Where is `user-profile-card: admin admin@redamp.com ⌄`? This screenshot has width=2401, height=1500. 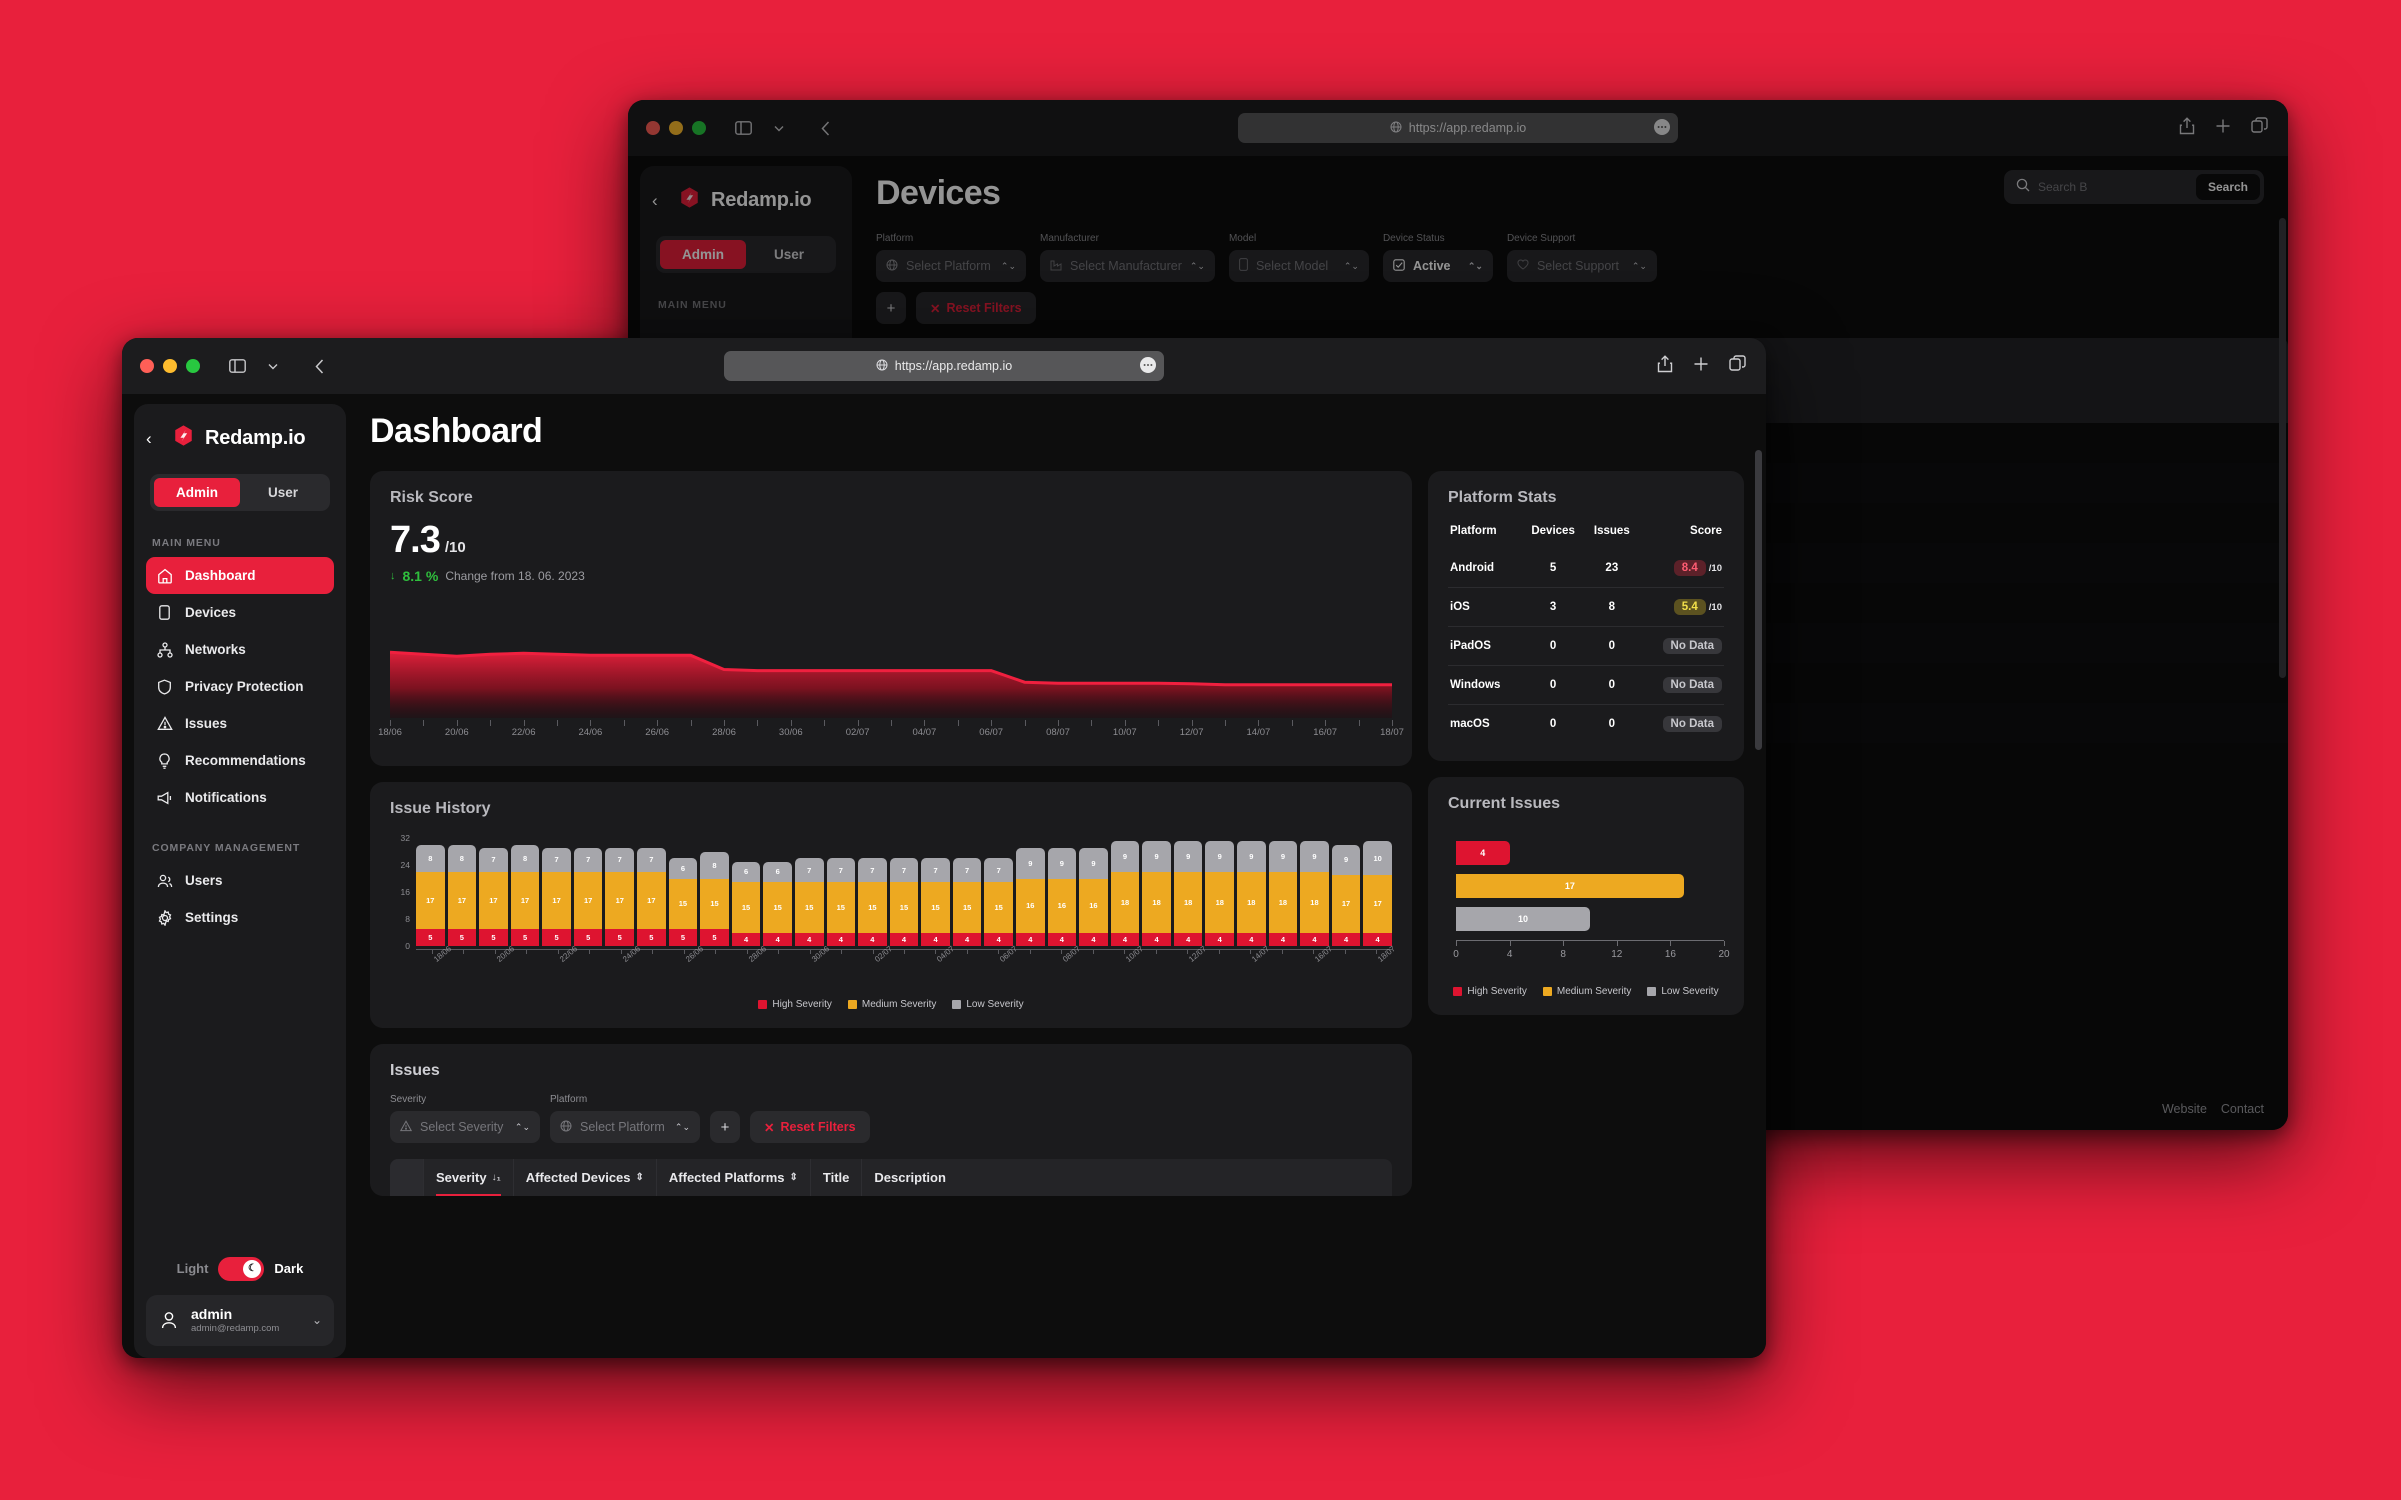
user-profile-card: admin admin@redamp.com ⌄ is located at coordinates (240, 1320).